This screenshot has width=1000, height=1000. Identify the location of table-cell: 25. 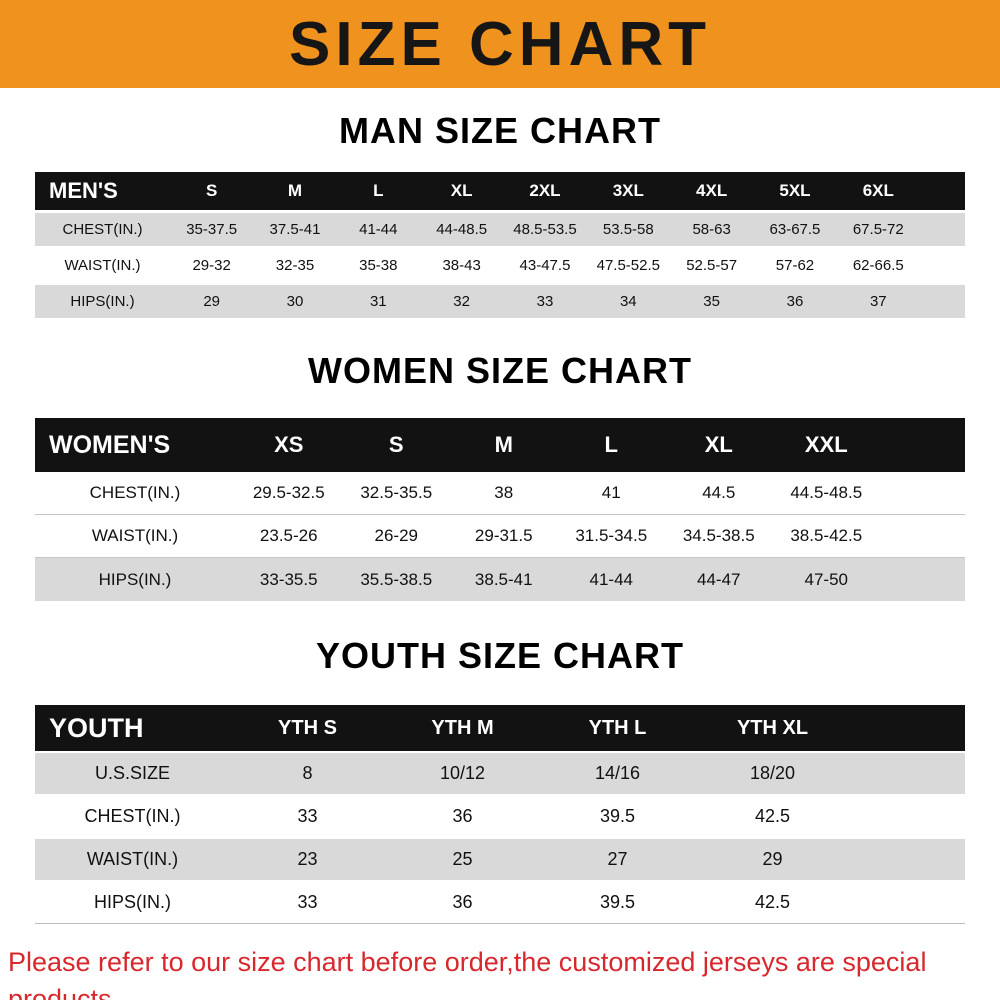
(462, 859).